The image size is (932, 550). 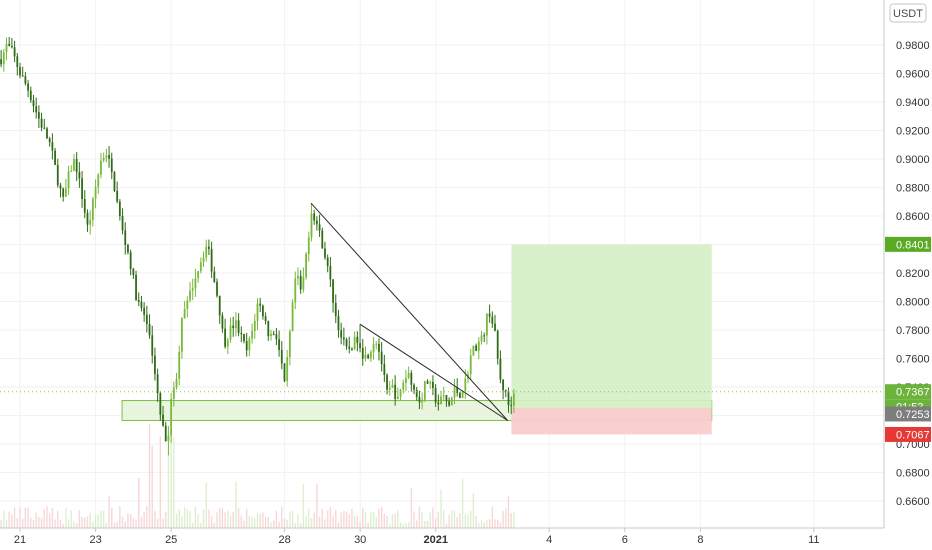 What do you see at coordinates (611, 326) in the screenshot?
I see `profit-zone` at bounding box center [611, 326].